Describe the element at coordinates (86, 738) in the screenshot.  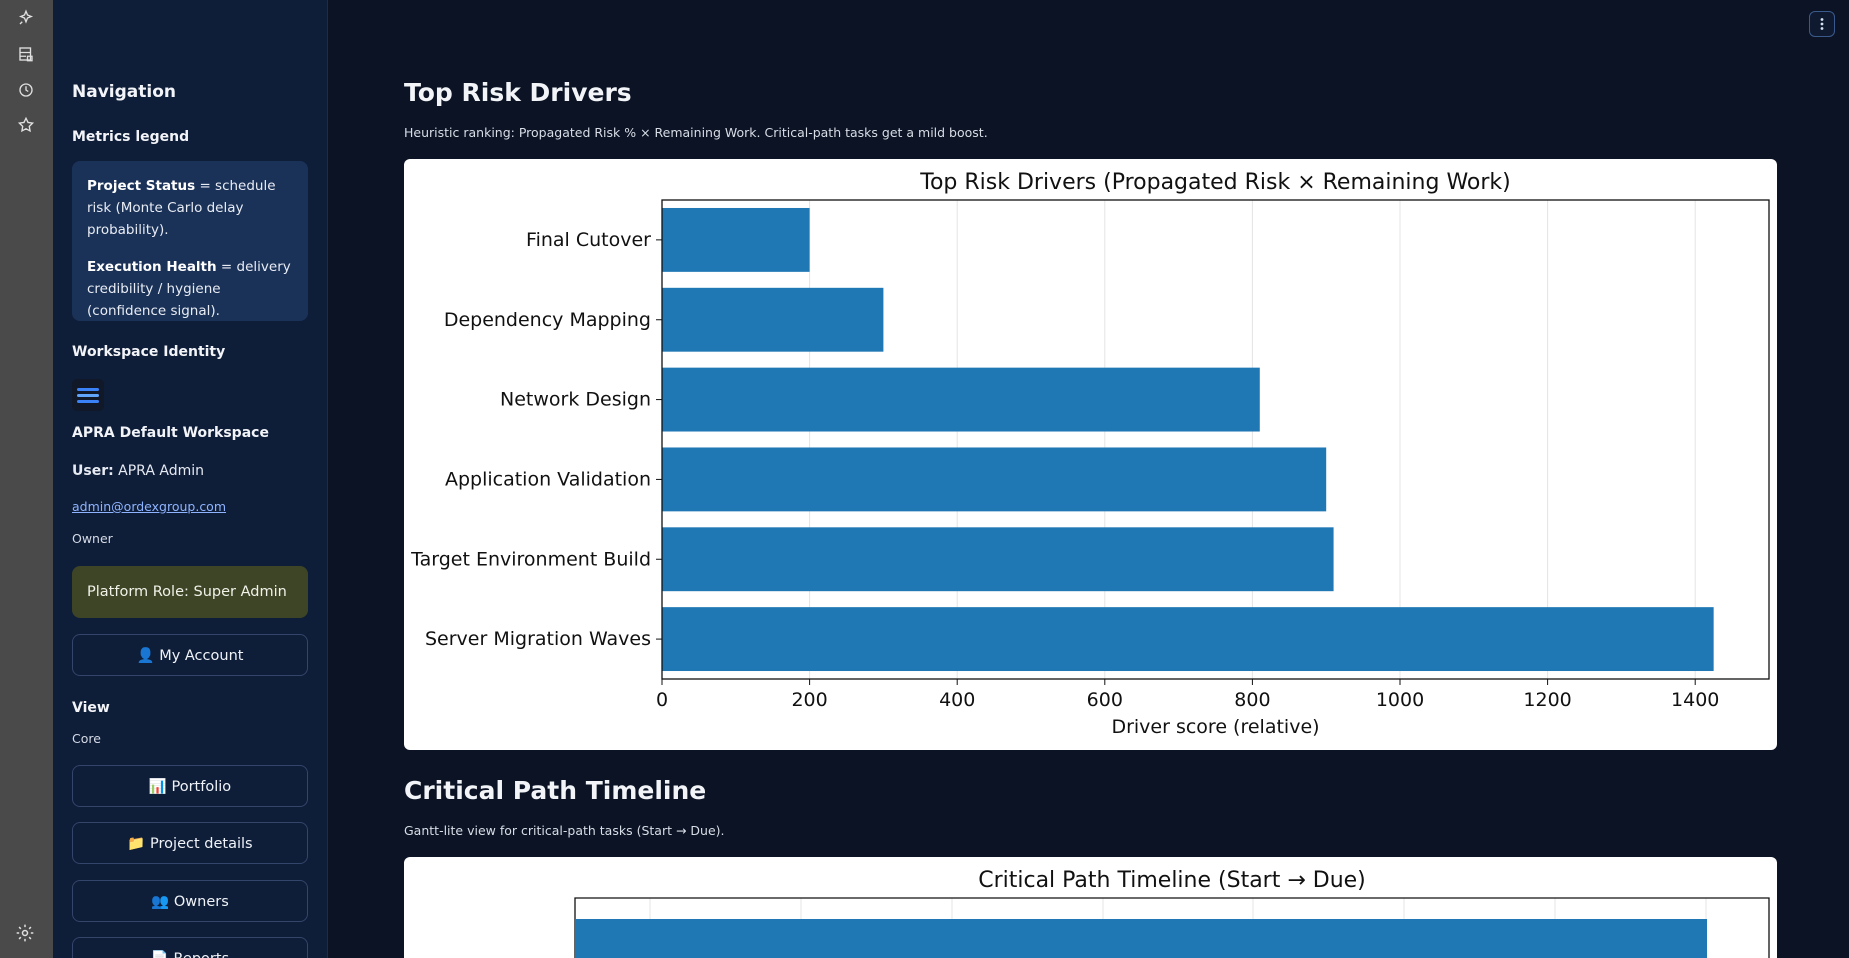
I see `view-group-label: Core` at that location.